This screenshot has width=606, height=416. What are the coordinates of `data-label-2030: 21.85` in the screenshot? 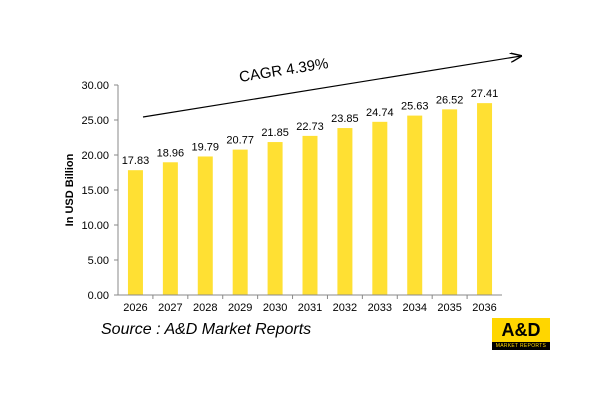 It's located at (275, 133).